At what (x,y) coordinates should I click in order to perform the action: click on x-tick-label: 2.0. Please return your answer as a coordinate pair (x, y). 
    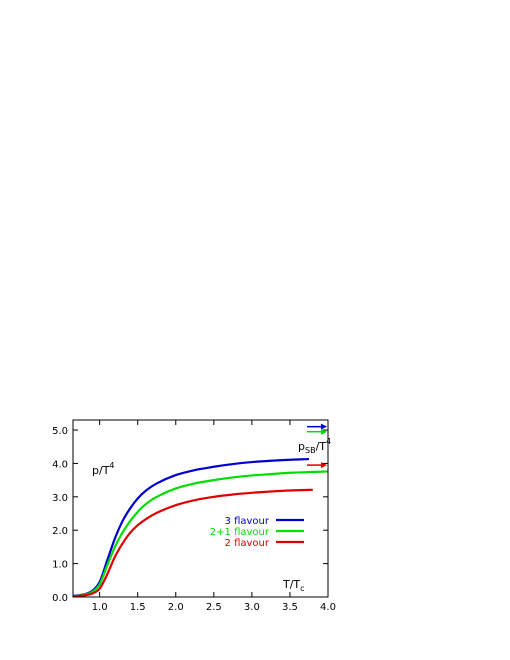
    Looking at the image, I should click on (176, 607).